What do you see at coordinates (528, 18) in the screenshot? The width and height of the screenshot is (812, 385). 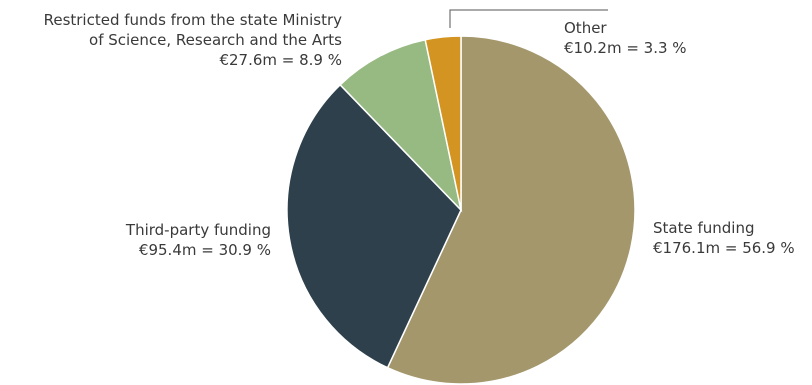 I see `other-leader-line` at bounding box center [528, 18].